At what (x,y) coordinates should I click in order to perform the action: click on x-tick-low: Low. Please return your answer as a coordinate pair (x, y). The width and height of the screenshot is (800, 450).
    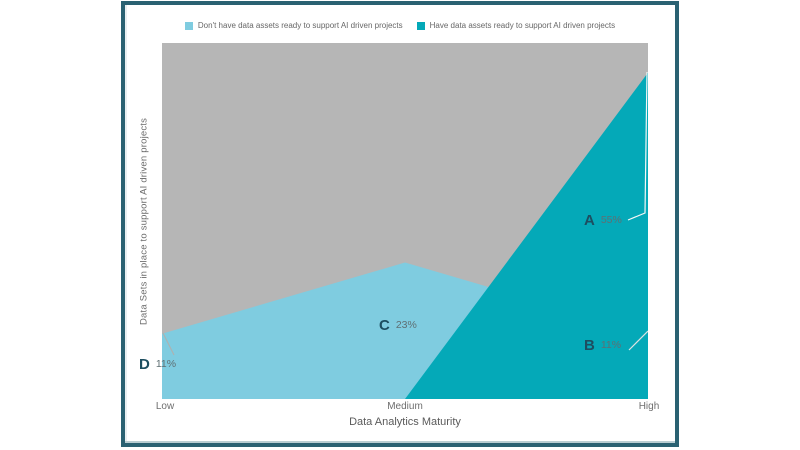
    Looking at the image, I should click on (165, 406).